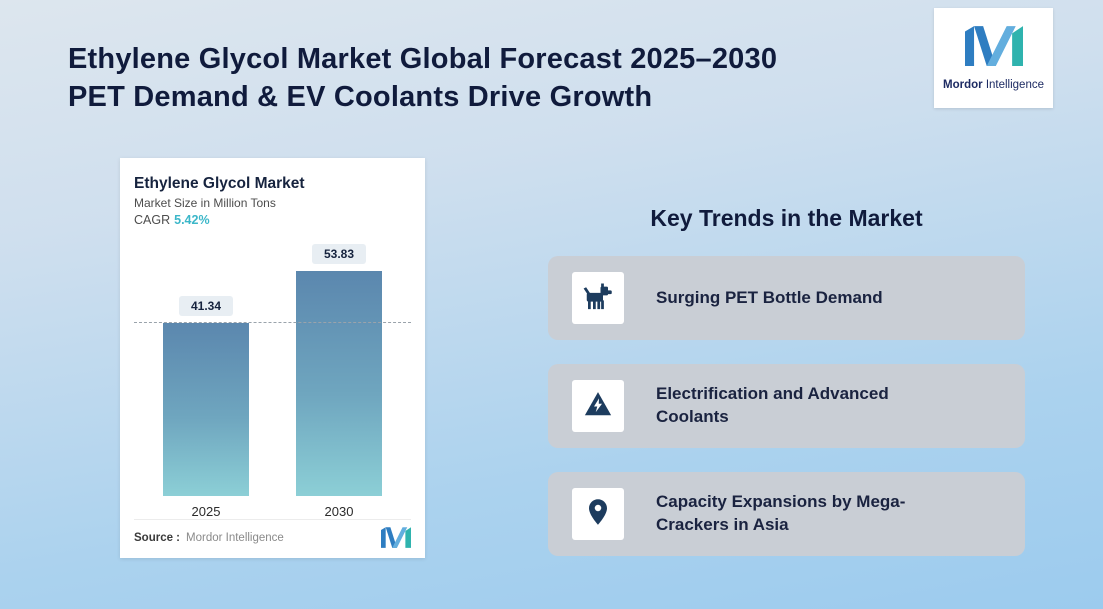 This screenshot has width=1103, height=609. What do you see at coordinates (360, 97) in the screenshot?
I see `page-title-line2: PET Demand & EV Coolants Drive Growth` at bounding box center [360, 97].